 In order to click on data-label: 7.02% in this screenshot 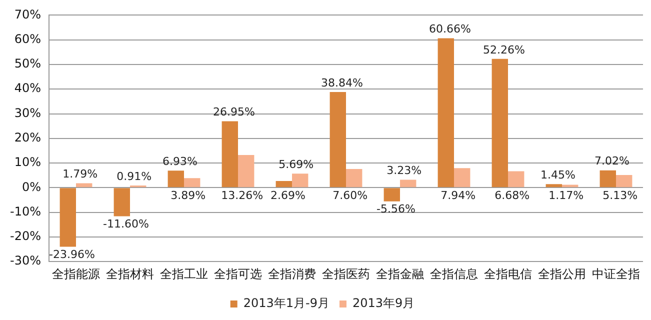, I will do `click(612, 161)`.